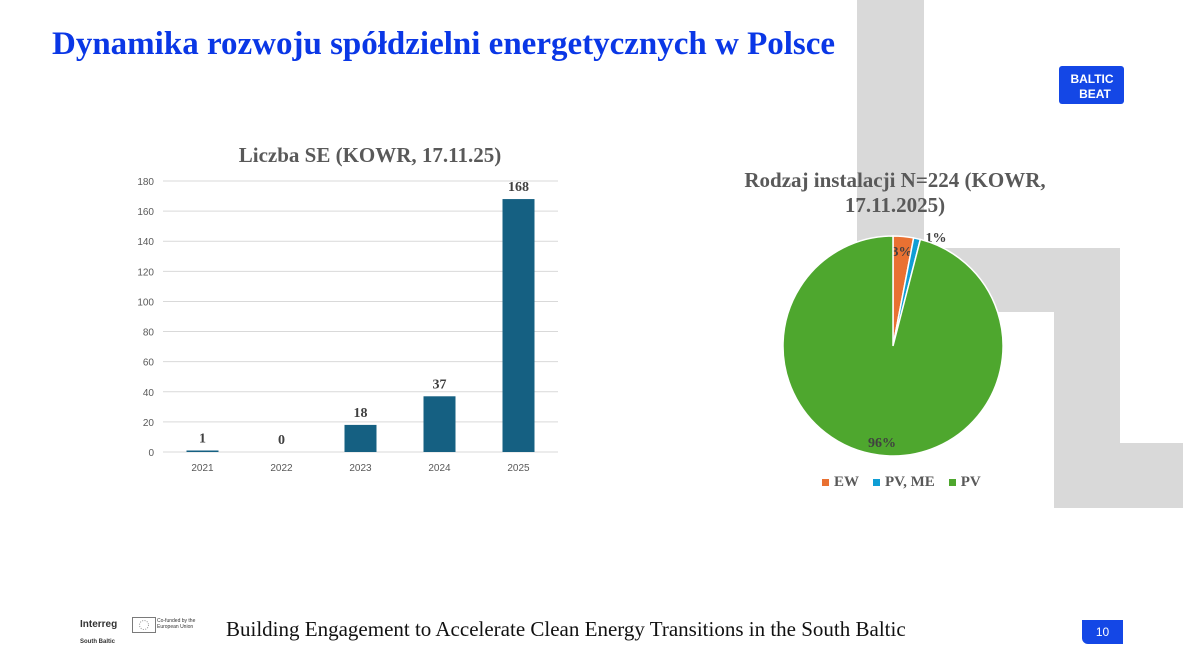  I want to click on x-tick-label: 2025, so click(518, 468).